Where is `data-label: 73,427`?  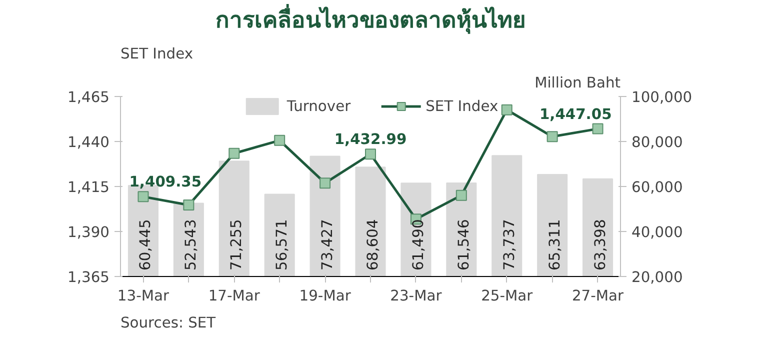 data-label: 73,427 is located at coordinates (327, 244).